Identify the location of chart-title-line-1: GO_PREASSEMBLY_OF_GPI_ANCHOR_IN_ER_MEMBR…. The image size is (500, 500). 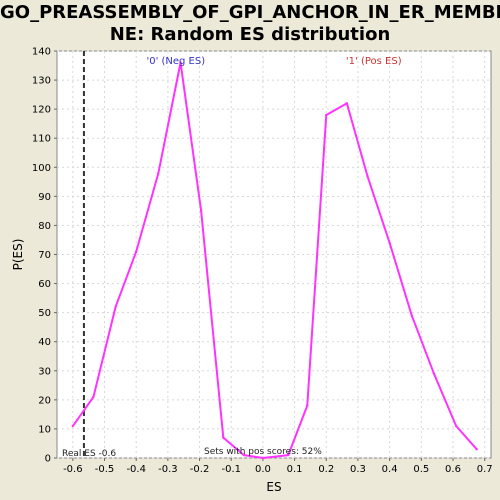
(250, 12).